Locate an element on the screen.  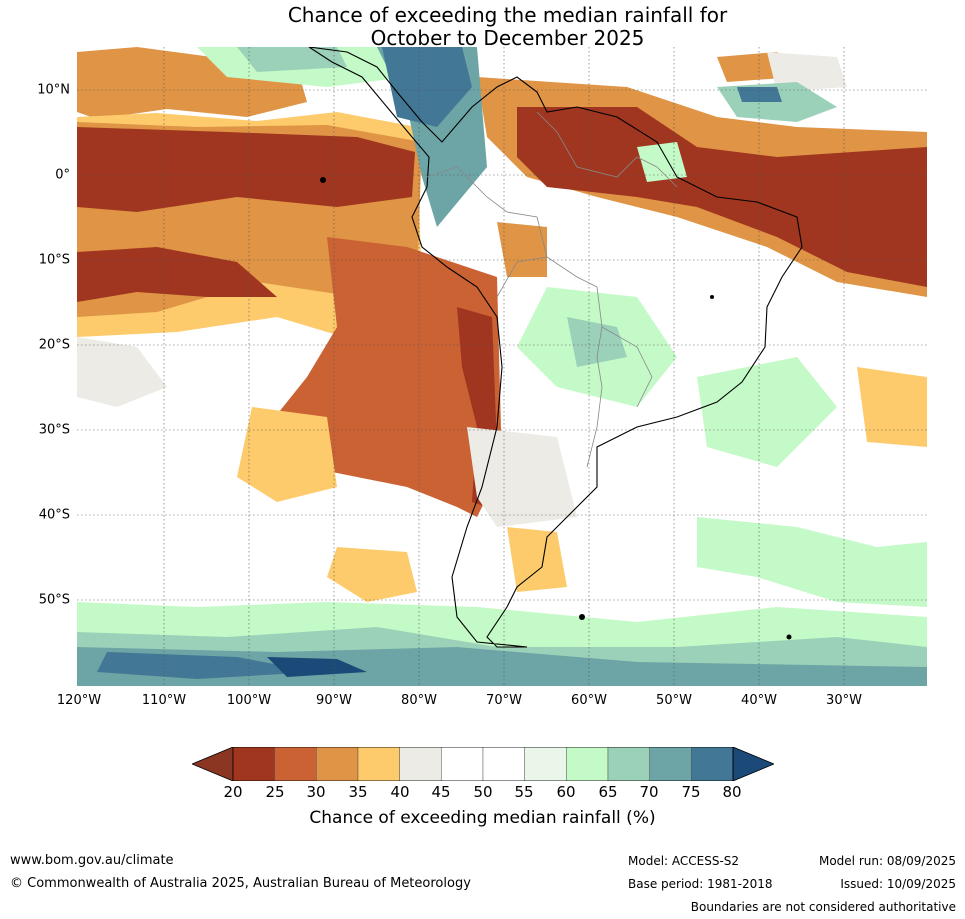
lon-label-30w: 30°W is located at coordinates (844, 700).